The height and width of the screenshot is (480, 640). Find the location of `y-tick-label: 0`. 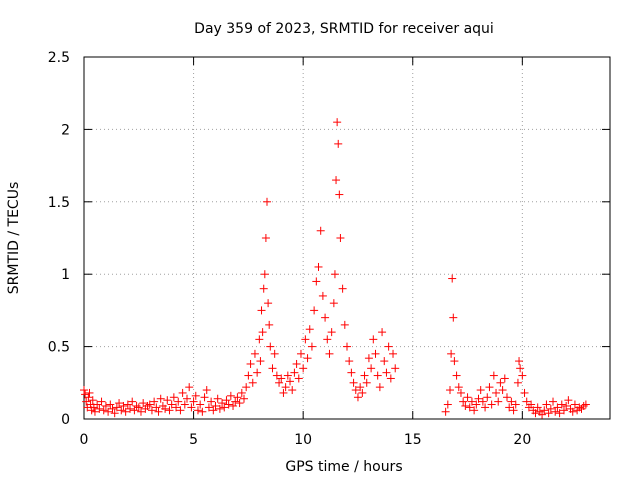

y-tick-label: 0 is located at coordinates (65, 420).